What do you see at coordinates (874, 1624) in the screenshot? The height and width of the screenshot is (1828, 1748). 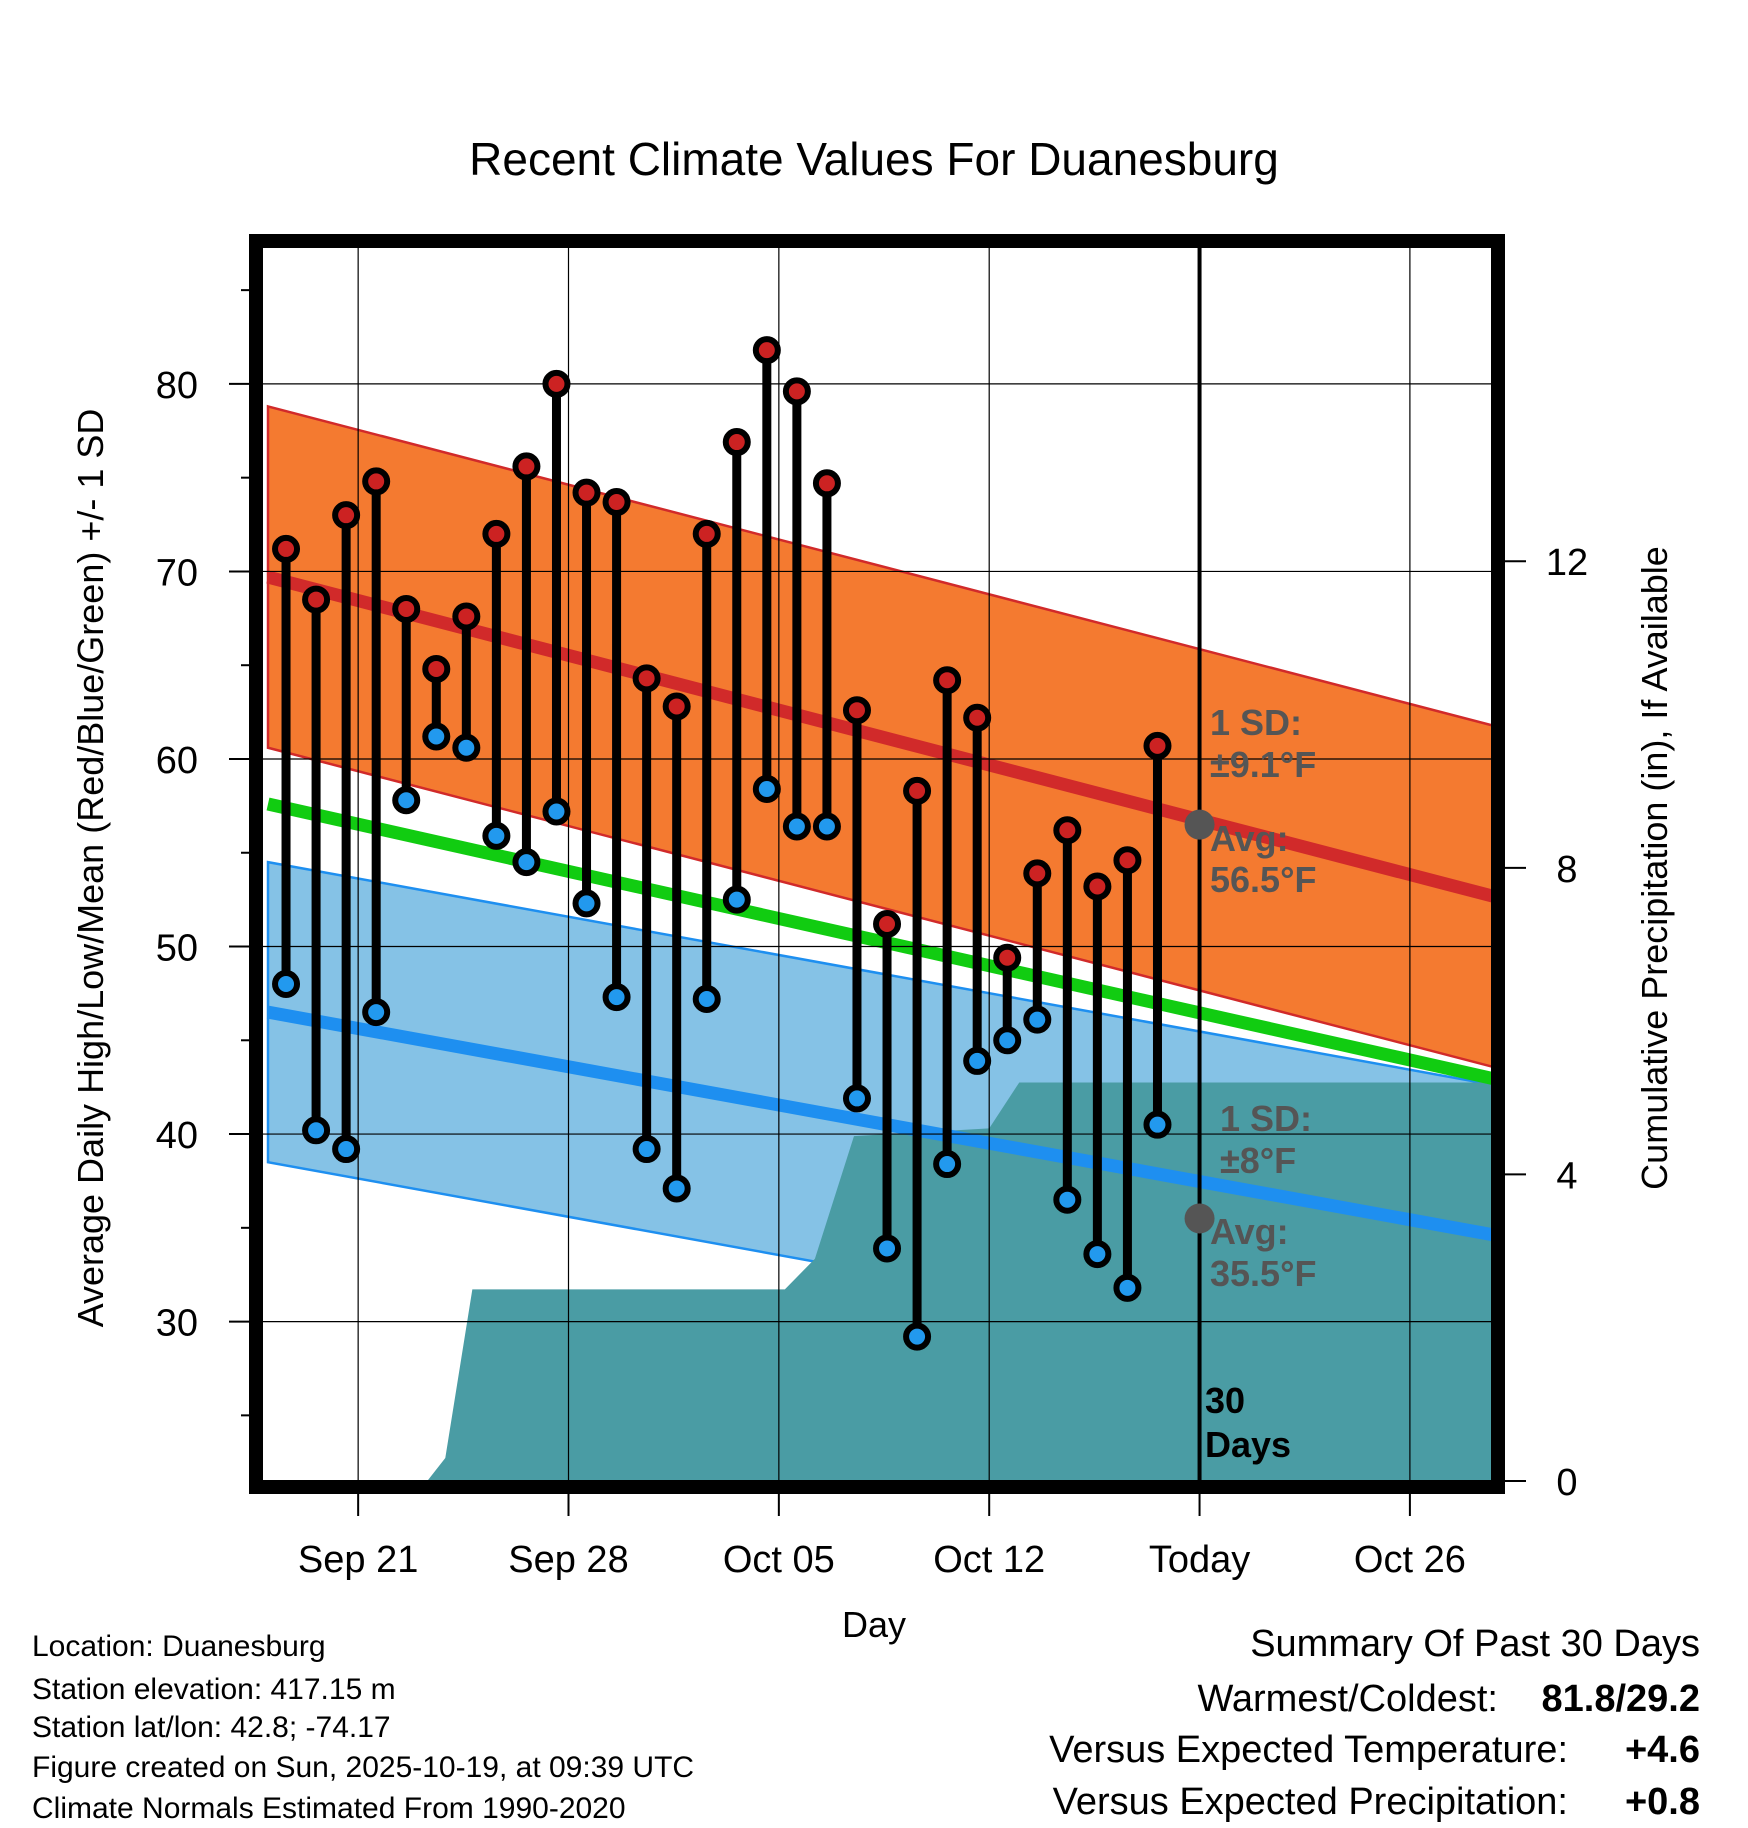 I see `x-axis-label: Day` at bounding box center [874, 1624].